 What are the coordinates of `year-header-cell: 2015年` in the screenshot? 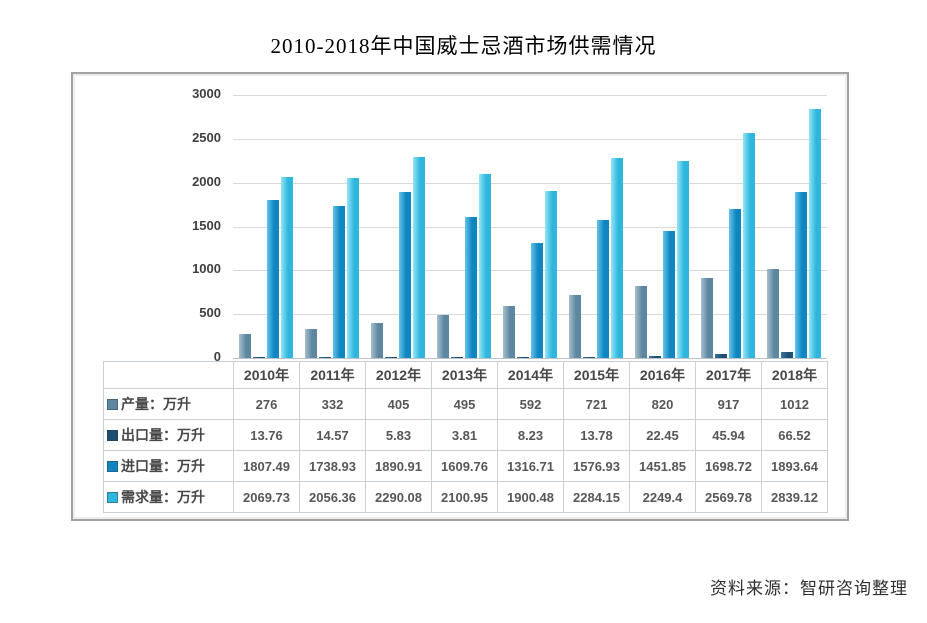 It's located at (596, 375).